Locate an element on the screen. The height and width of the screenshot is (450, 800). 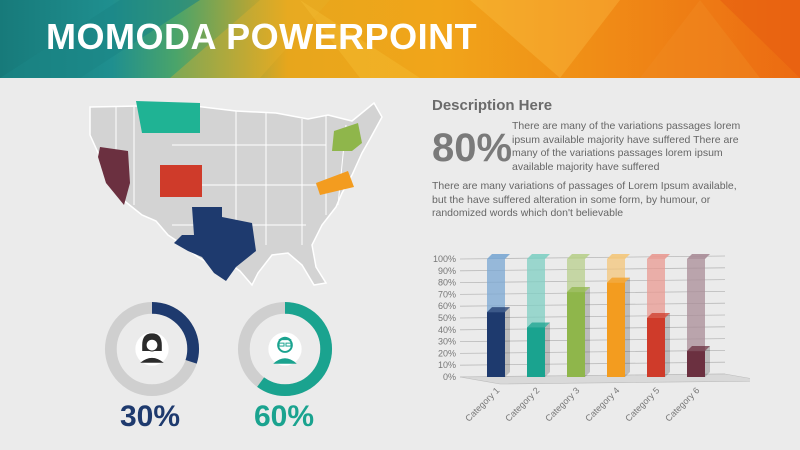
state-virginia is located at coordinates (335, 183).